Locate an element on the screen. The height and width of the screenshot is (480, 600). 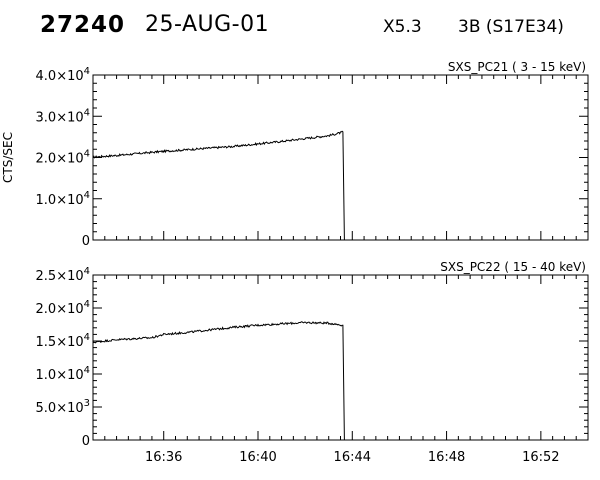
y-tick-label: 1.5×10⁴ is located at coordinates (63, 341).